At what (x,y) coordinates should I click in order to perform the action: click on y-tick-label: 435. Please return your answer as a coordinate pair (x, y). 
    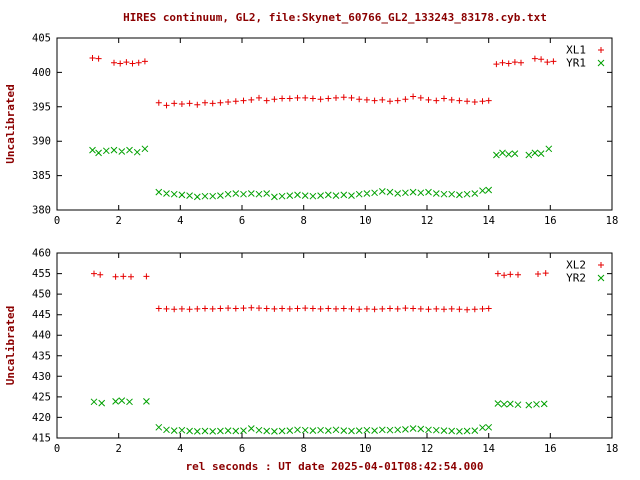
    Looking at the image, I should click on (41, 356).